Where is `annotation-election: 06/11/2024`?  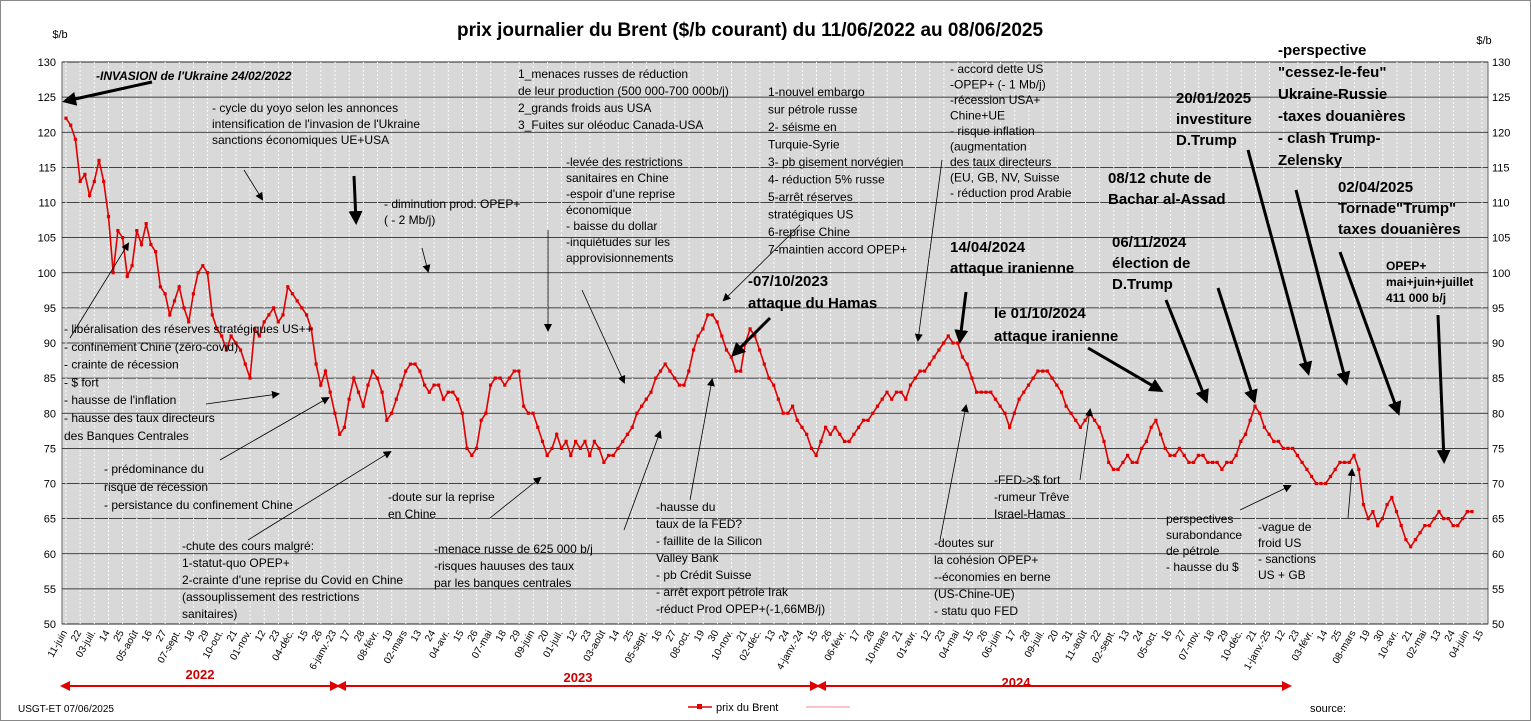
annotation-election: 06/11/2024 is located at coordinates (1149, 242).